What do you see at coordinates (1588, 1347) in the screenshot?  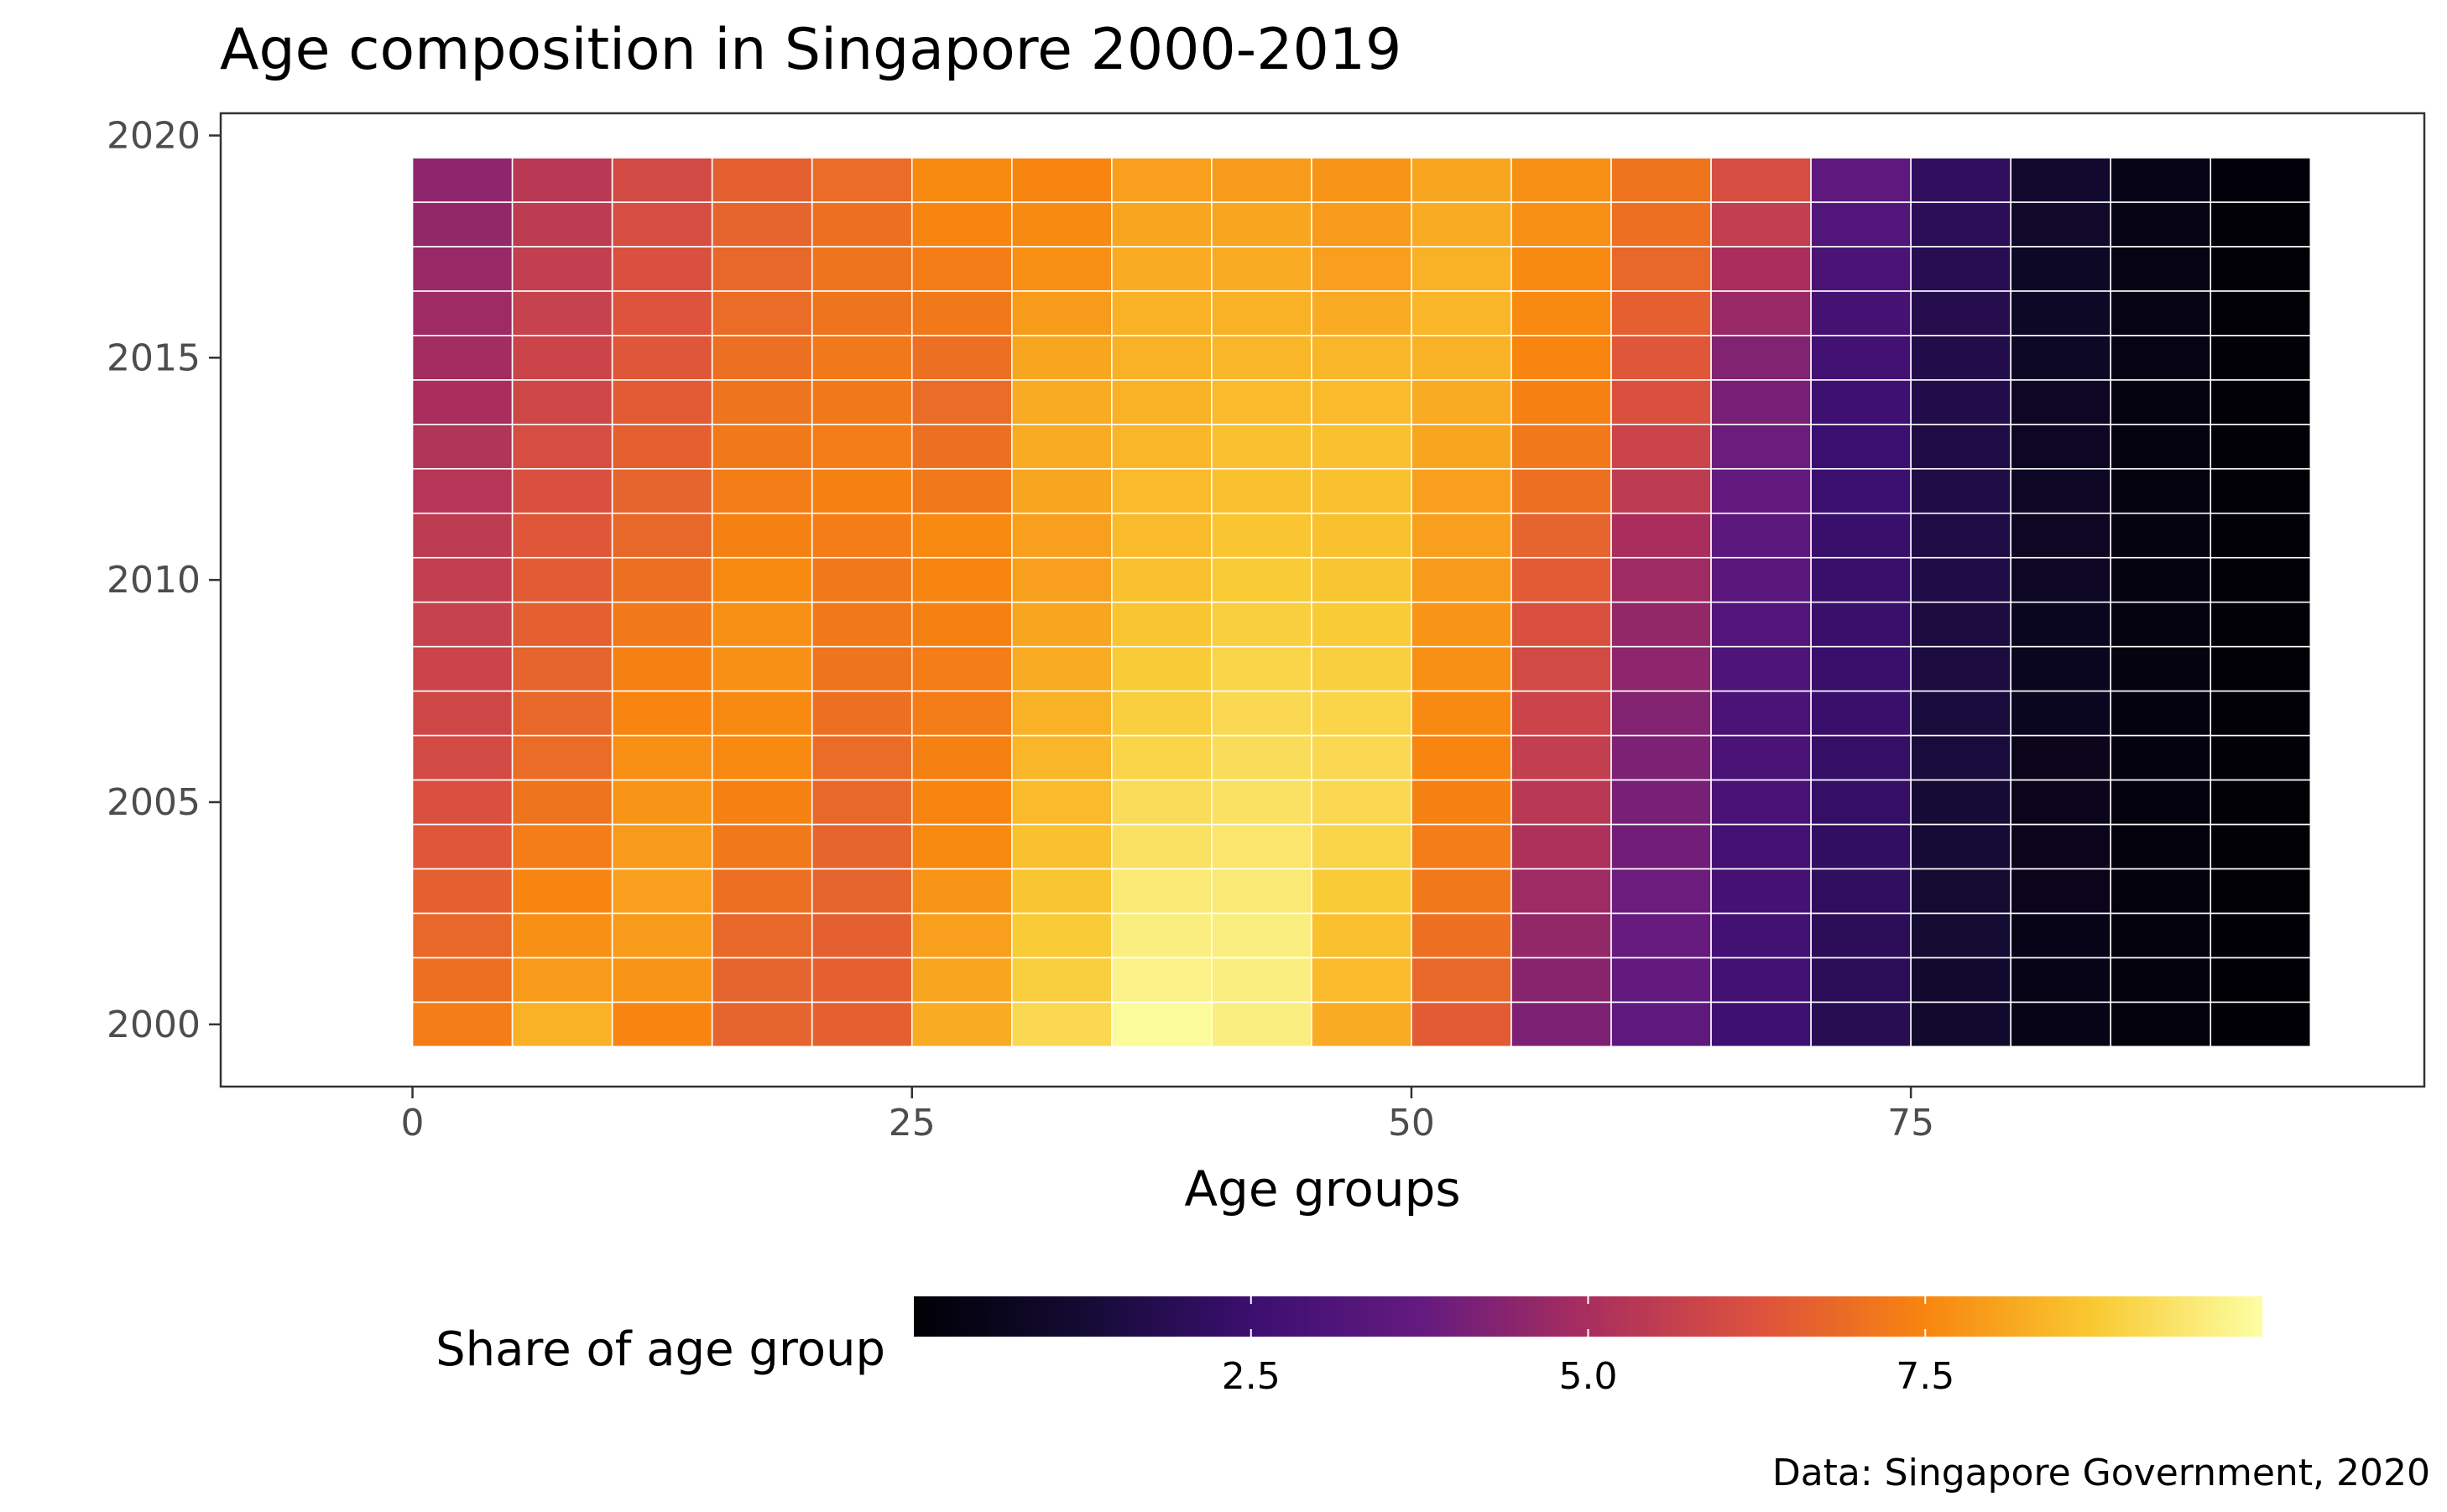 I see `legend-ticks: 2.5 5.0 7.5` at bounding box center [1588, 1347].